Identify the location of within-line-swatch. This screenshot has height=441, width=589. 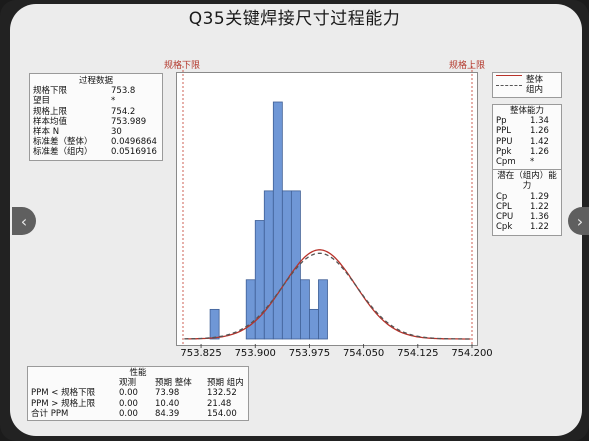
(509, 86).